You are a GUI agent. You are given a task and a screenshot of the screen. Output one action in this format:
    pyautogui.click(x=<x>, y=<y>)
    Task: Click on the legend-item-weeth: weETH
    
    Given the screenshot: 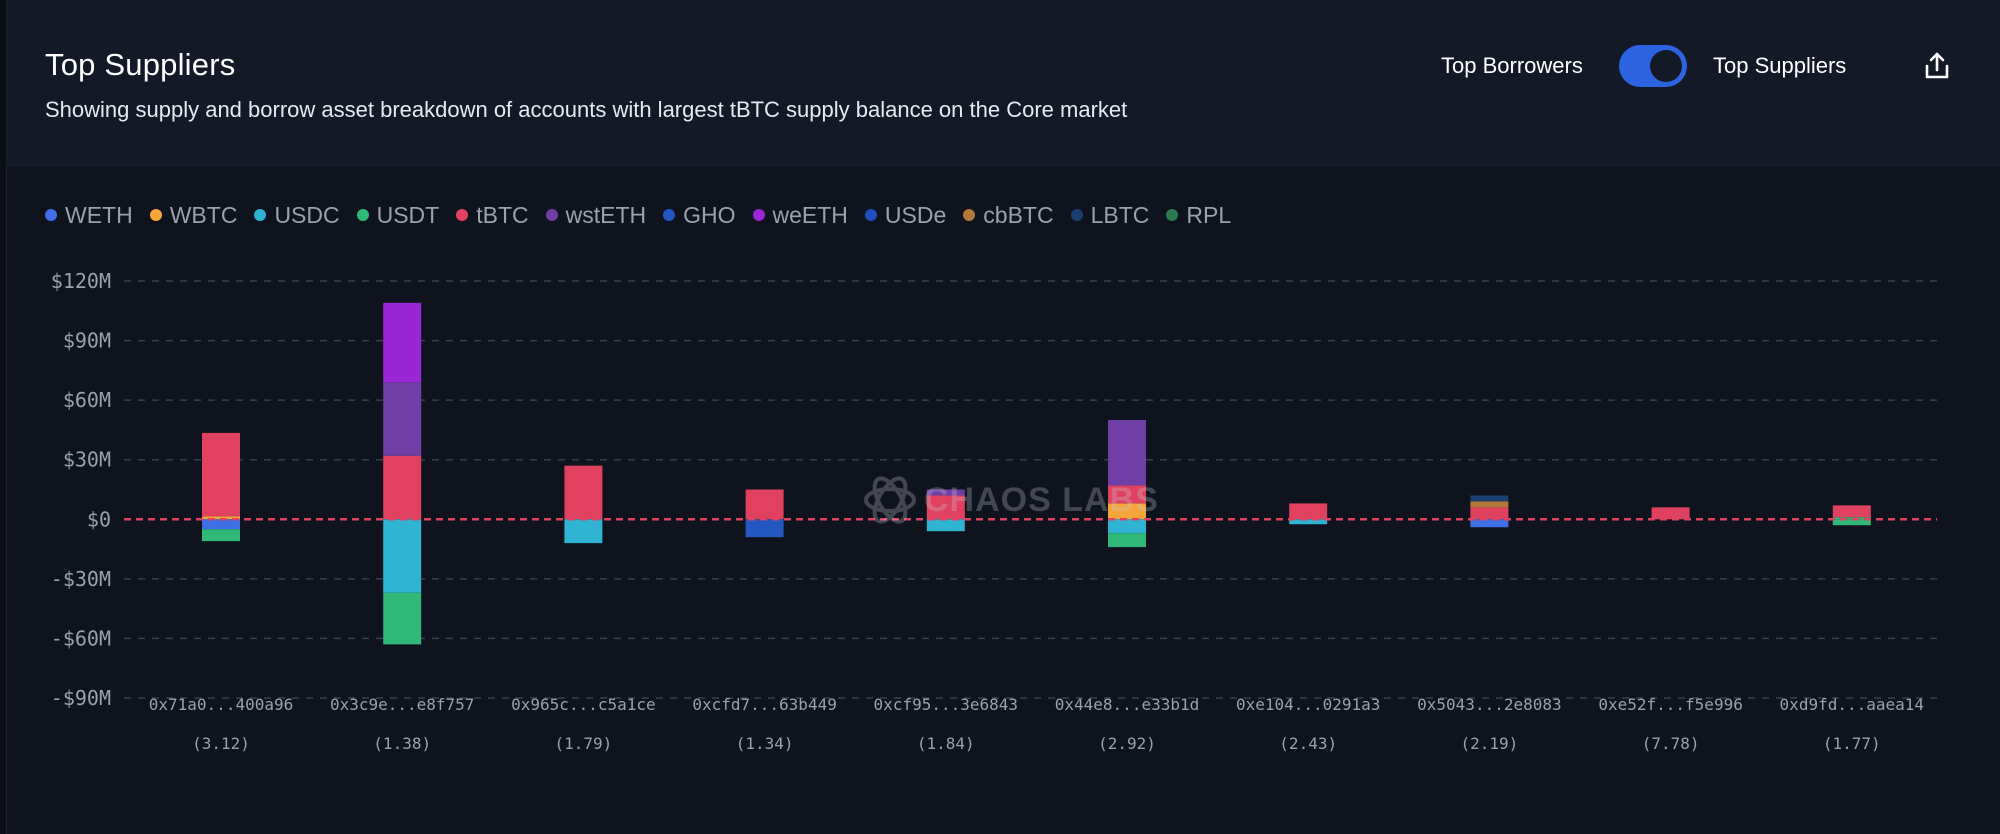 What is the action you would take?
    pyautogui.click(x=800, y=215)
    